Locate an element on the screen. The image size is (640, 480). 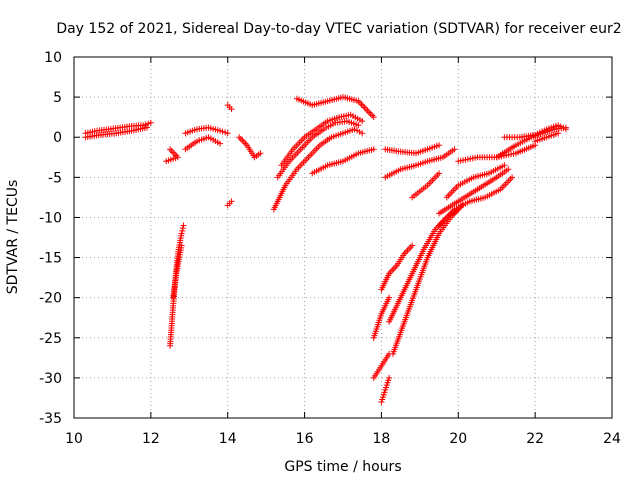
x-tick-label: 24 is located at coordinates (612, 439).